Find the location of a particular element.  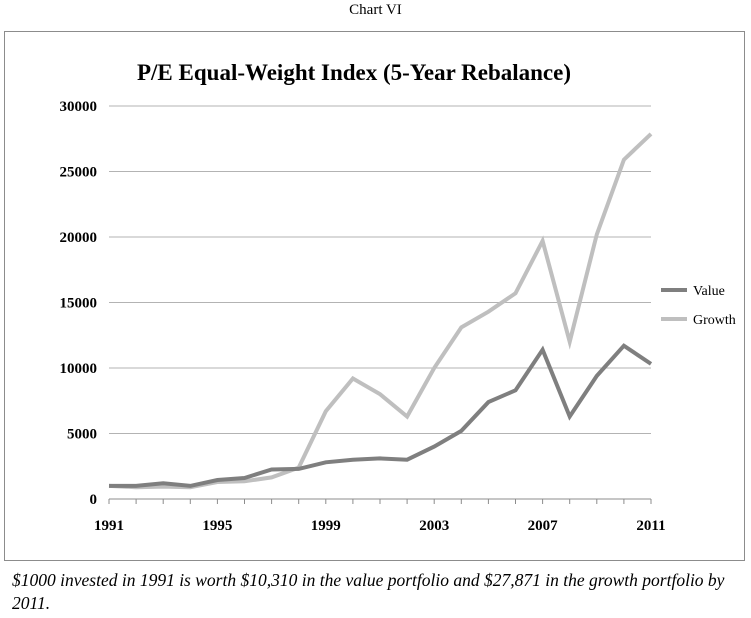

legend-label-growth: Growth is located at coordinates (714, 320).